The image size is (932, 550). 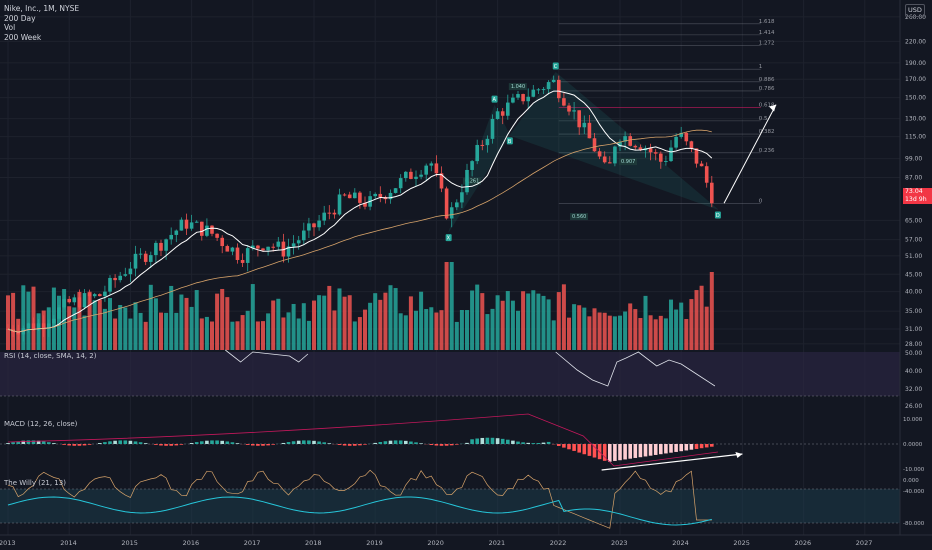 I want to click on pattern-point-marker, so click(x=494, y=99).